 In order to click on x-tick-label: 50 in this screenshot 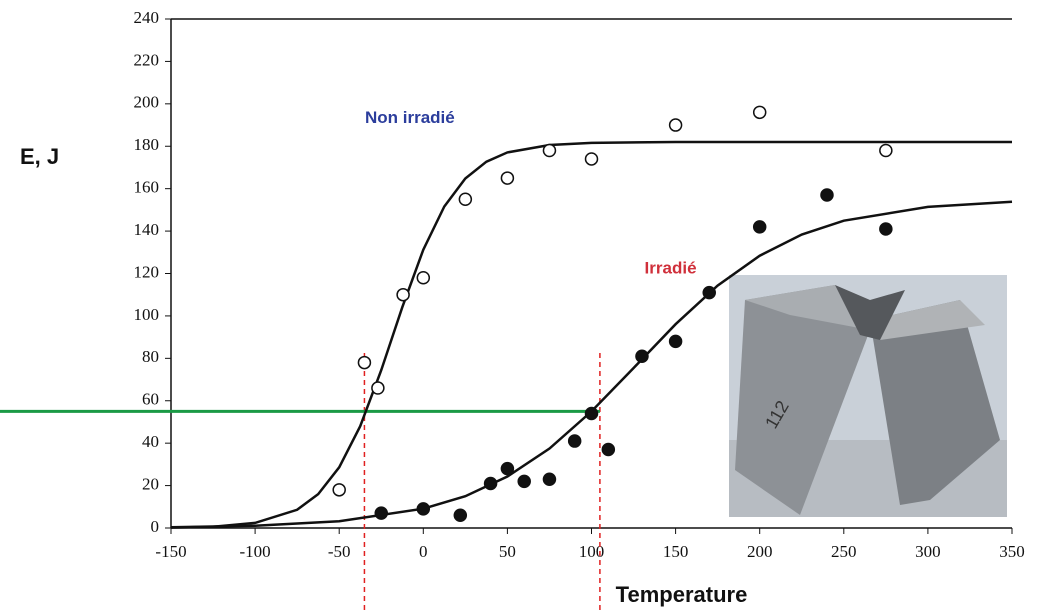, I will do `click(507, 551)`.